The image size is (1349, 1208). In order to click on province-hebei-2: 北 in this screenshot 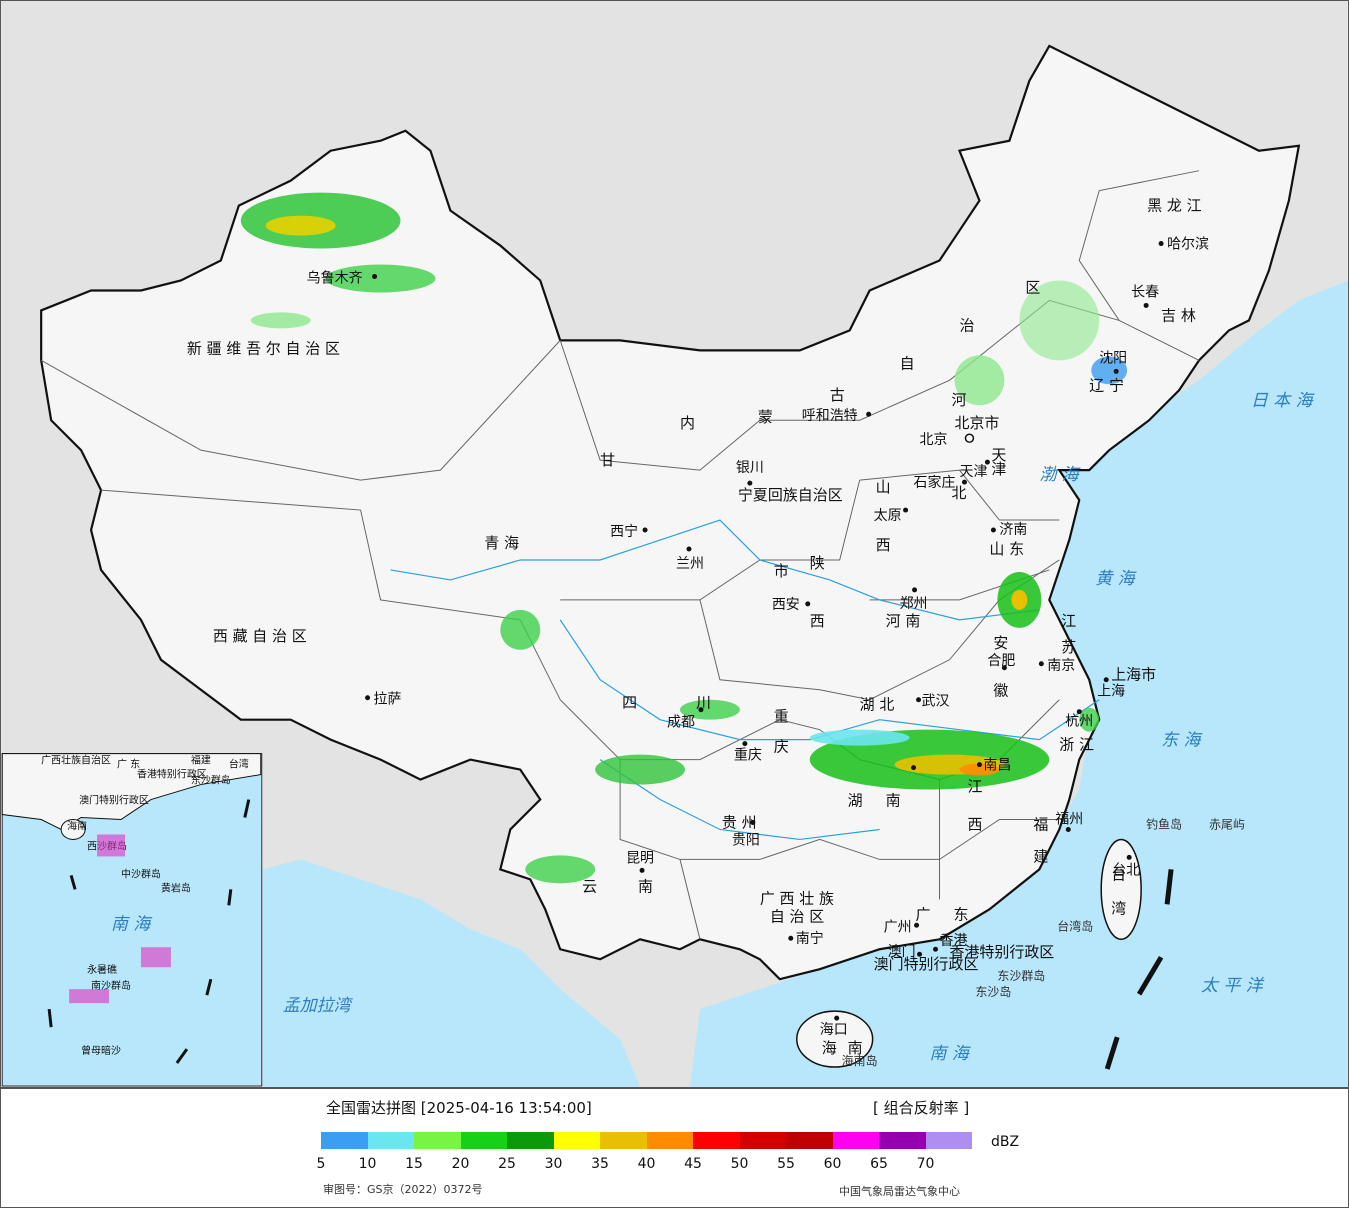, I will do `click(958, 493)`.